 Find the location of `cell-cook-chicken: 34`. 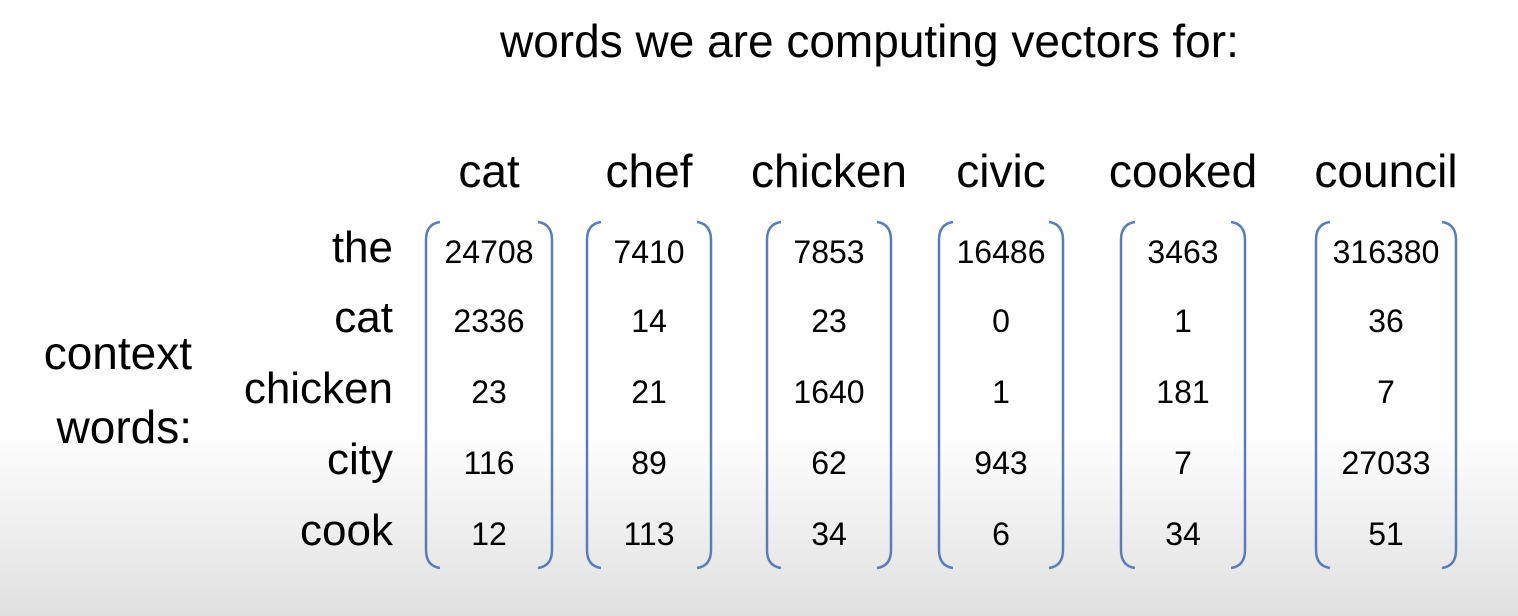

cell-cook-chicken: 34 is located at coordinates (829, 534).